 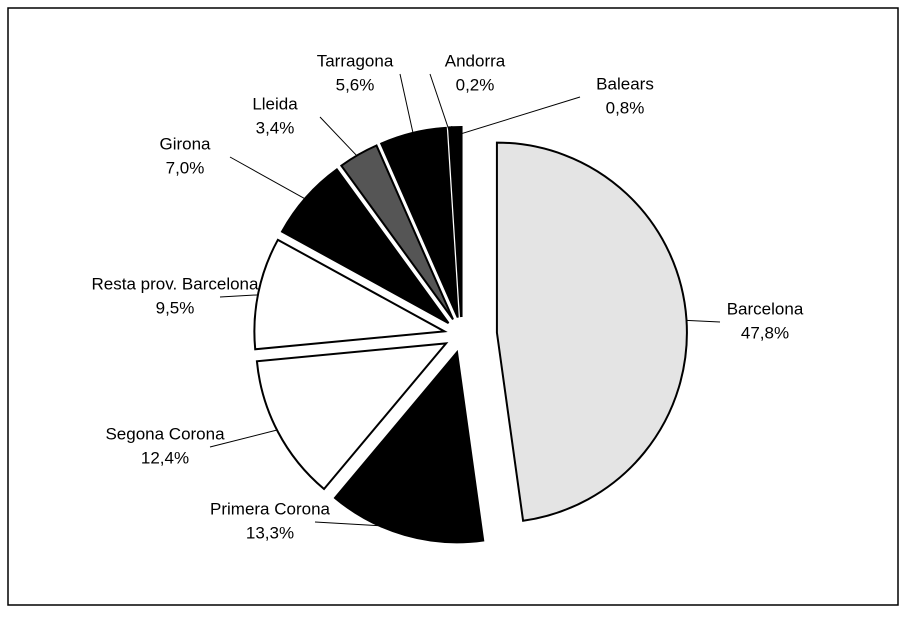 What do you see at coordinates (625, 83) in the screenshot?
I see `slice-label: Balears` at bounding box center [625, 83].